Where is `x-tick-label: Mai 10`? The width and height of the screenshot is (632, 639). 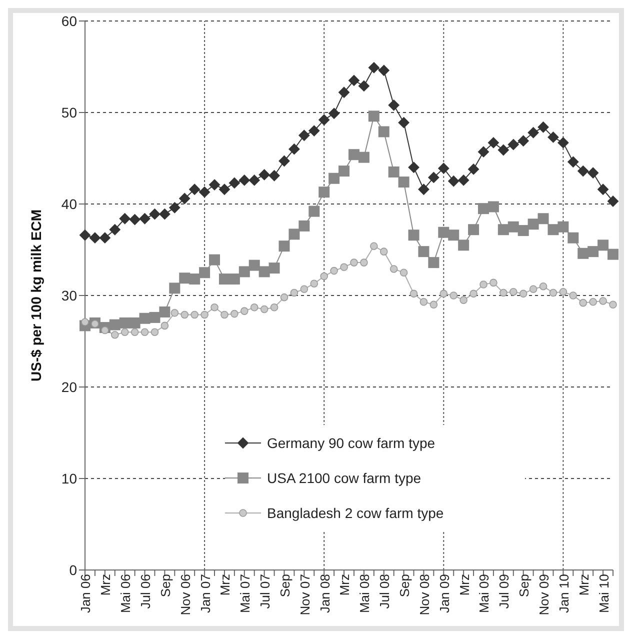 x-tick-label: Mai 10 is located at coordinates (604, 594).